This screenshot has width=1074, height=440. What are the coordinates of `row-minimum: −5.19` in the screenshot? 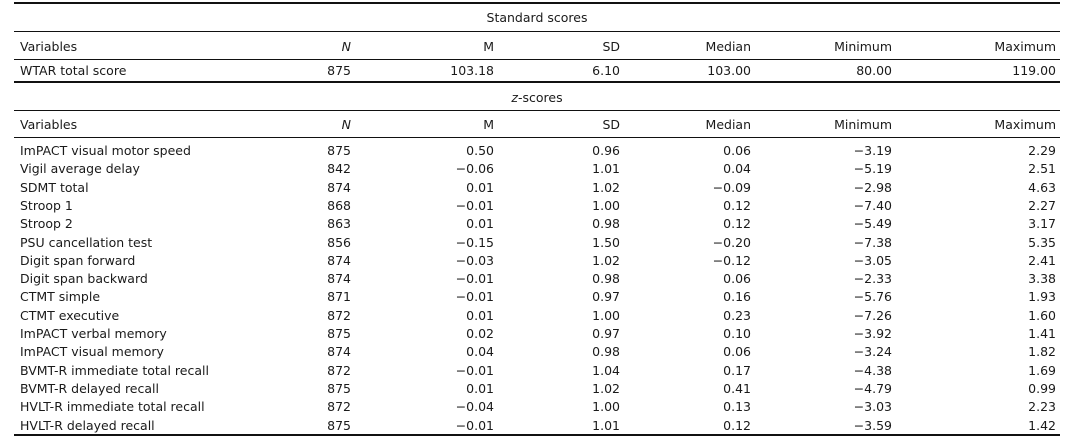 It's located at (872, 169).